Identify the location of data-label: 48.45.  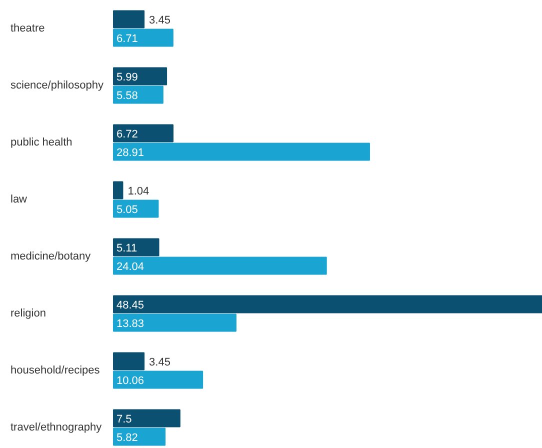
(130, 305).